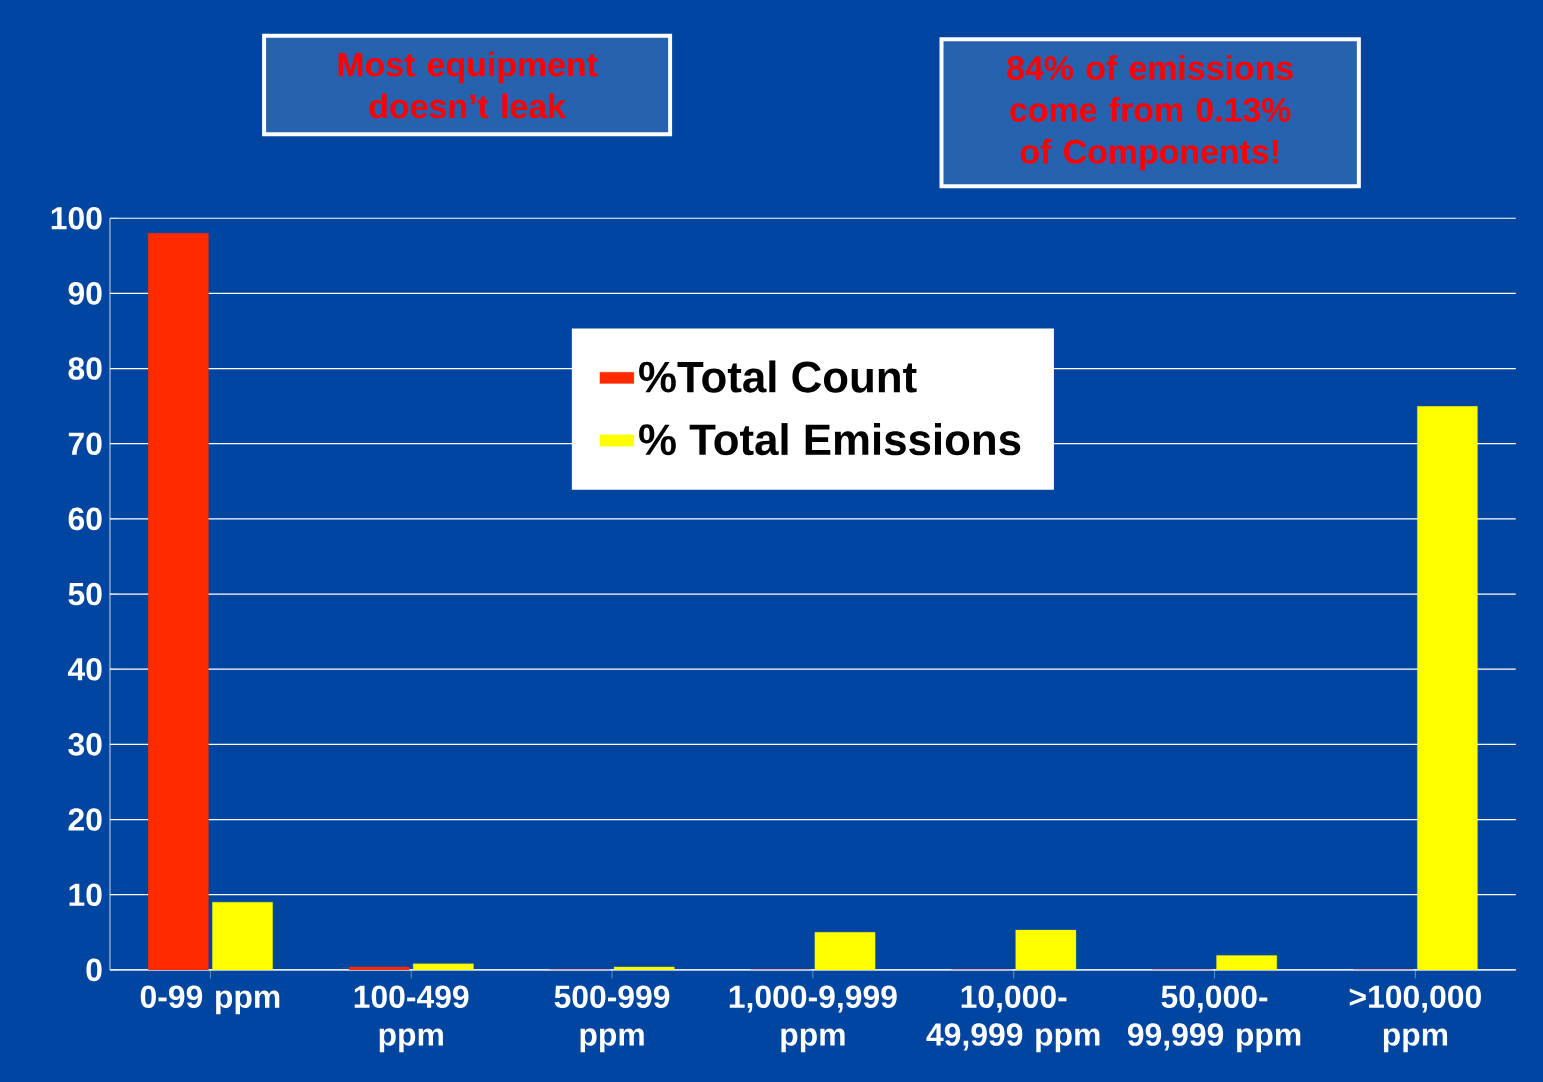 The width and height of the screenshot is (1543, 1082). Describe the element at coordinates (85, 443) in the screenshot. I see `y-tick-label: 70` at that location.